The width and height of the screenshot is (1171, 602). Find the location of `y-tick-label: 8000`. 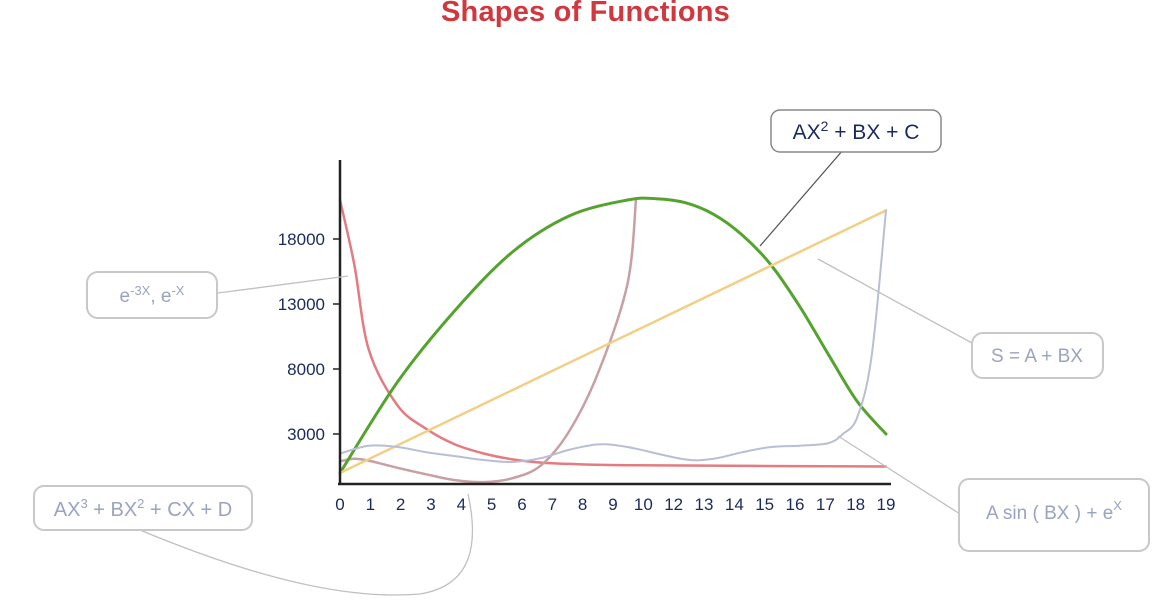

y-tick-label: 8000 is located at coordinates (306, 369).